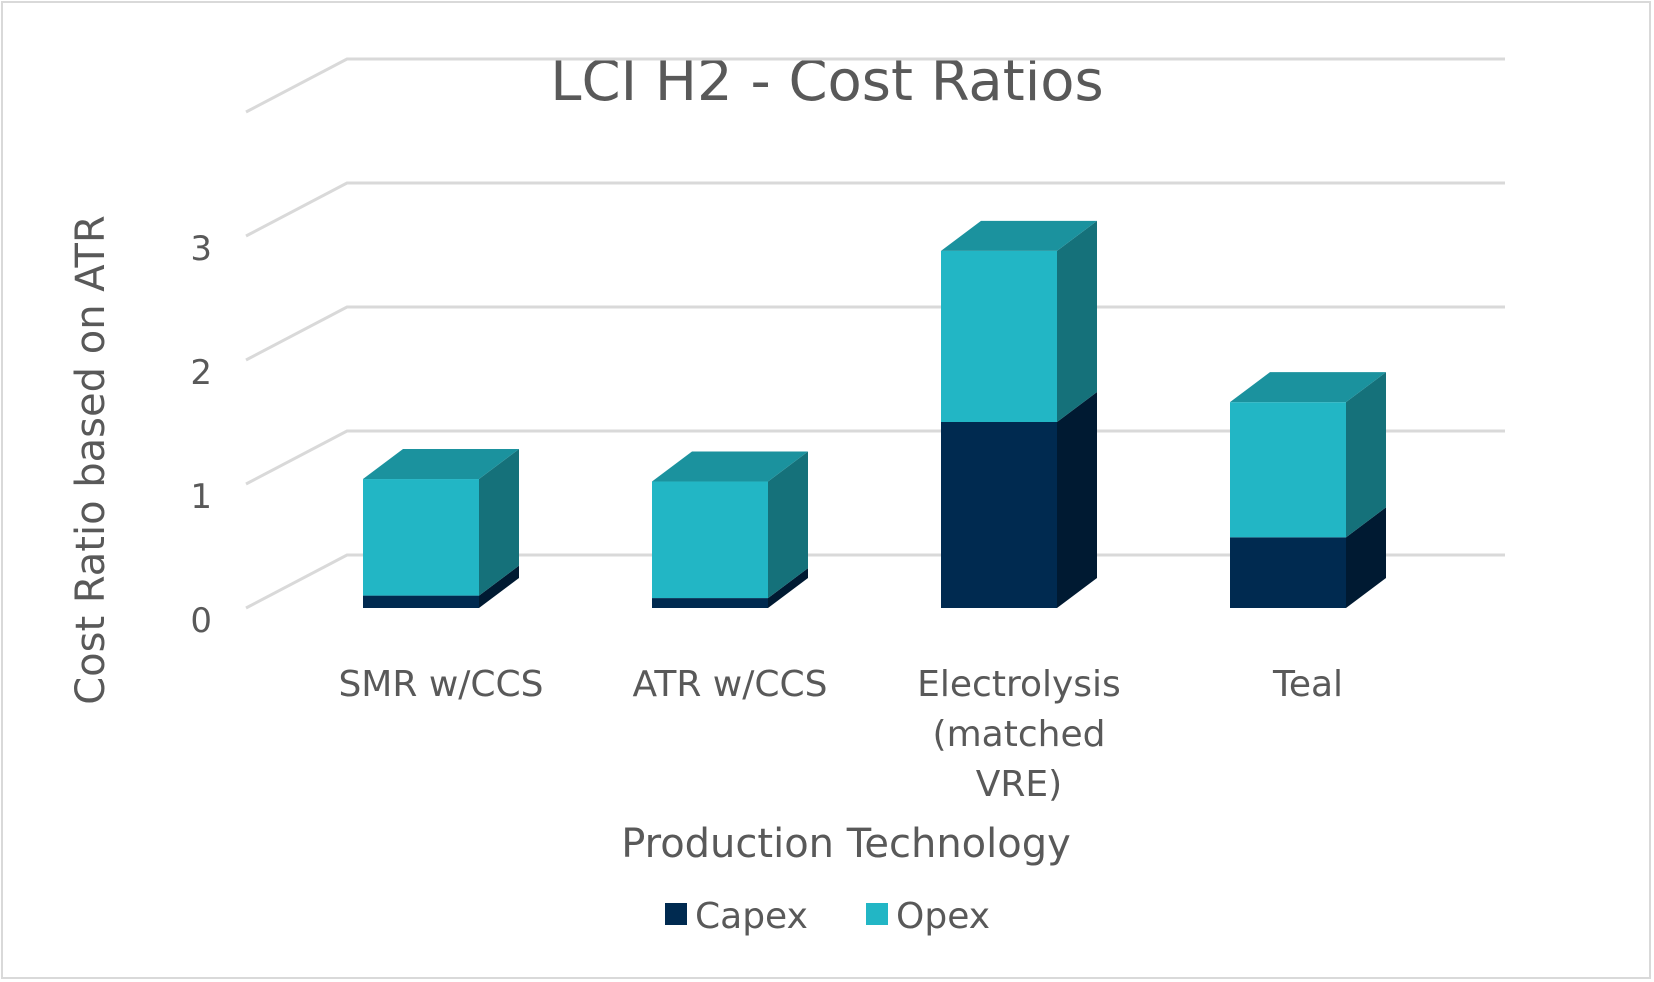 The width and height of the screenshot is (1654, 982). I want to click on category-label: VRE), so click(1019, 784).